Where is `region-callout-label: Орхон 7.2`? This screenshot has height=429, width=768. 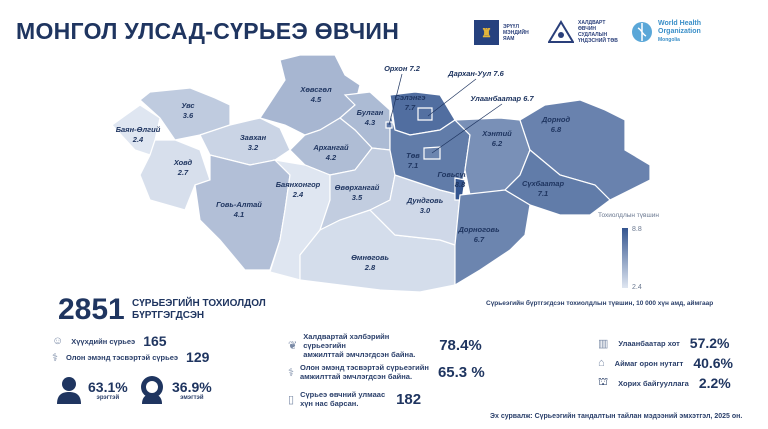
region-callout-label: Орхон 7.2 is located at coordinates (402, 68).